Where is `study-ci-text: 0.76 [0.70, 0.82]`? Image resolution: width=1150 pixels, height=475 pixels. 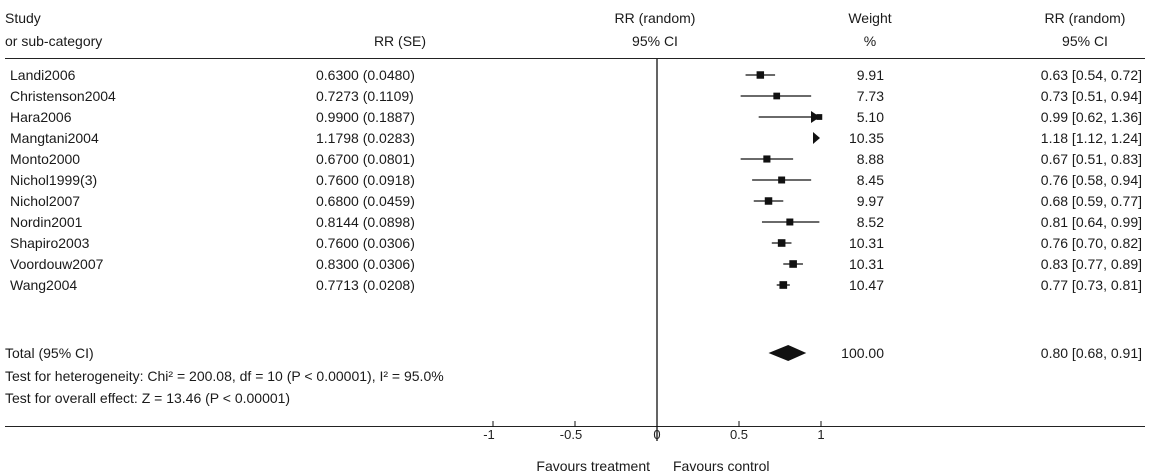 study-ci-text: 0.76 [0.70, 0.82] is located at coordinates (1091, 243).